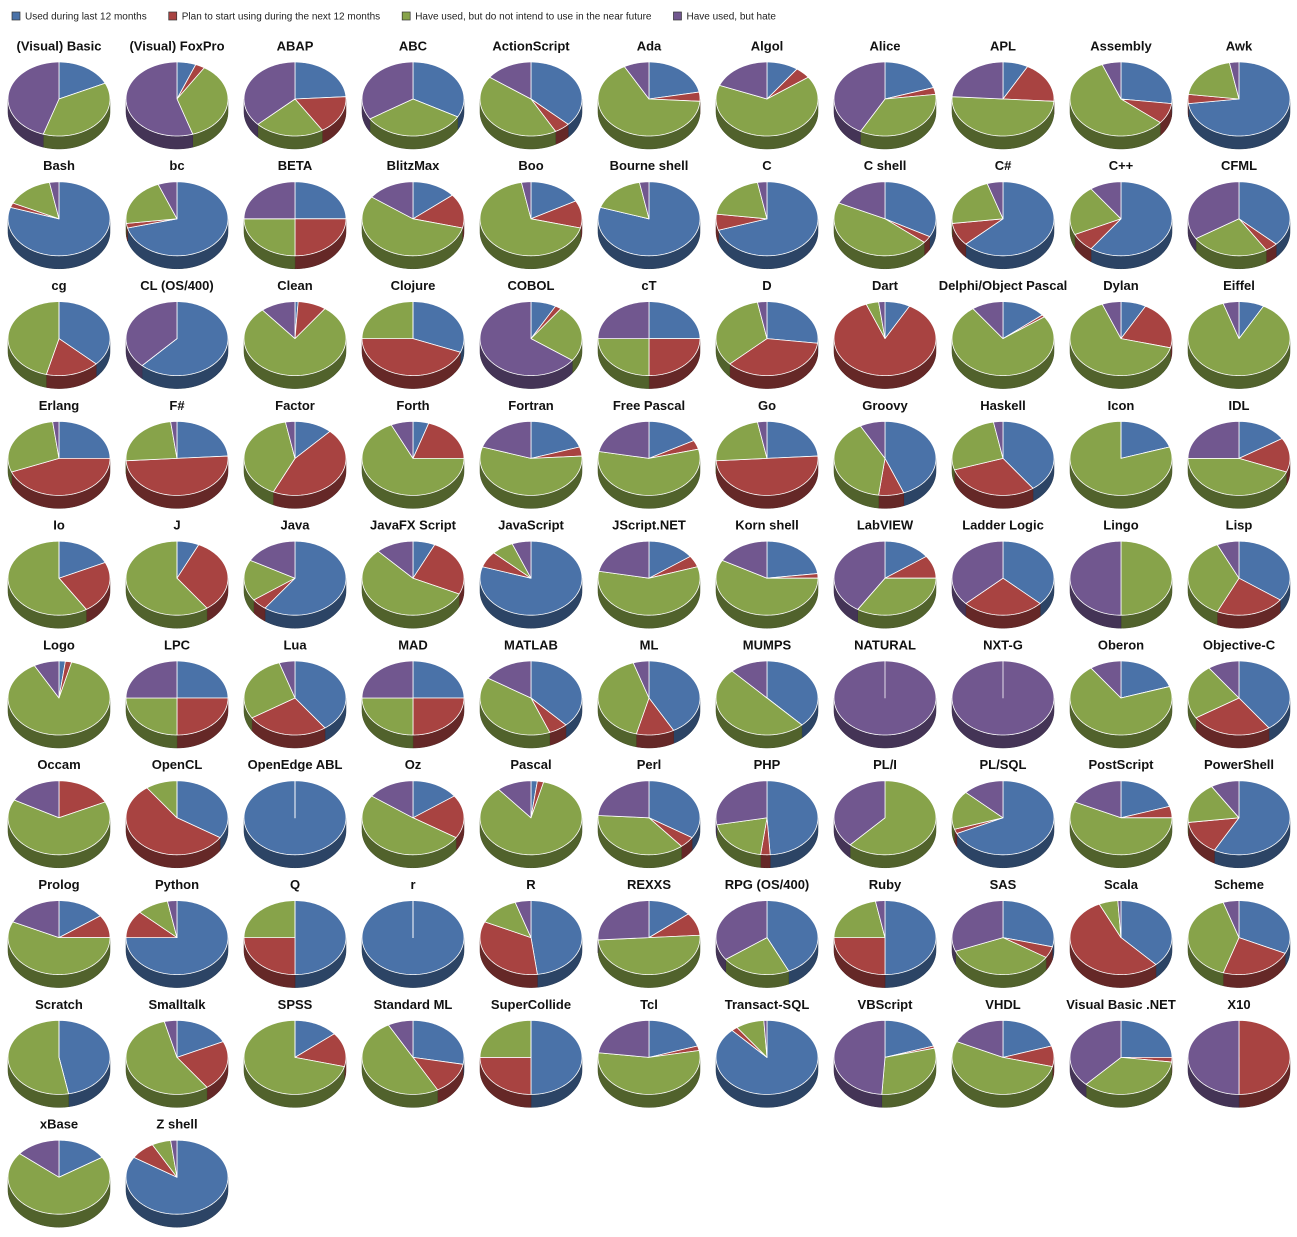 The height and width of the screenshot is (1237, 1297). Describe the element at coordinates (649, 644) in the screenshot. I see `pie-title: ML` at that location.